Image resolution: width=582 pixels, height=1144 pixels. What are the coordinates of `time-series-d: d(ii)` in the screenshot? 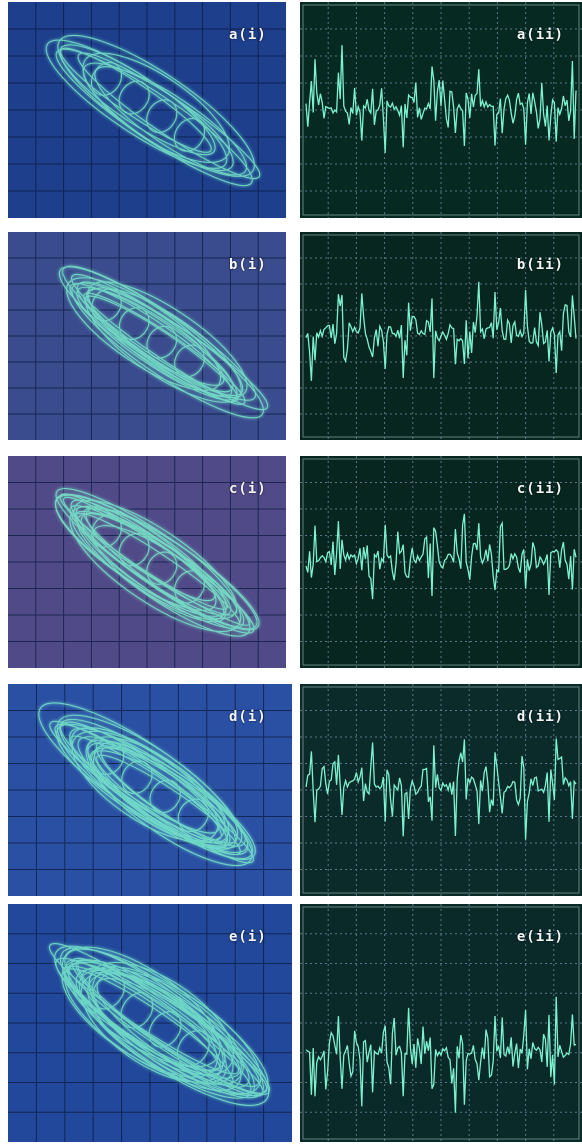 It's located at (441, 790).